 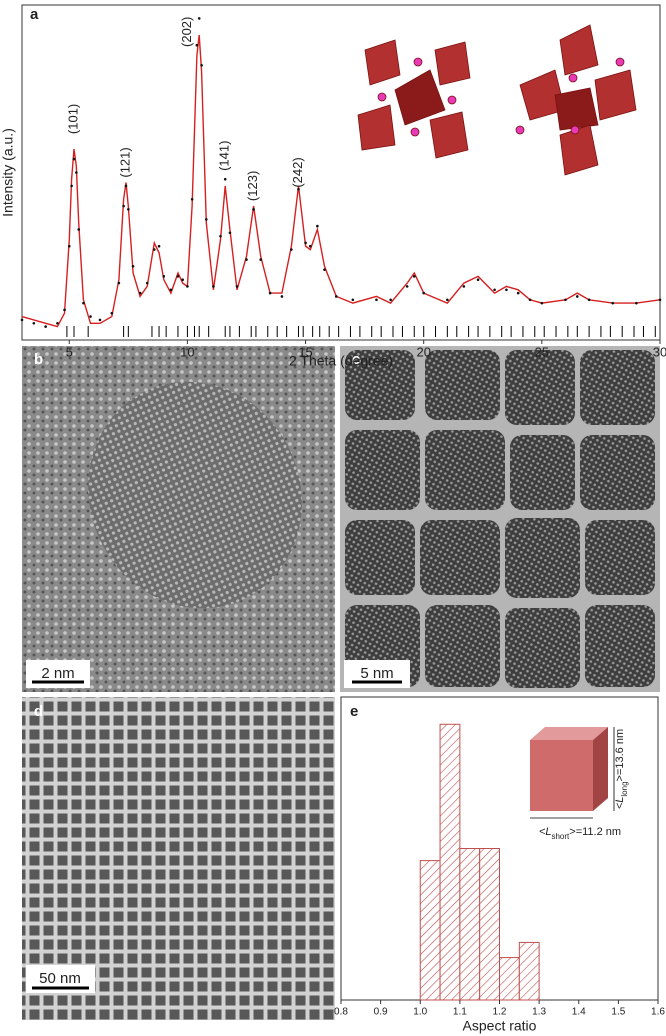 What do you see at coordinates (460, 1012) in the screenshot?
I see `x-tick-label: 1.1` at bounding box center [460, 1012].